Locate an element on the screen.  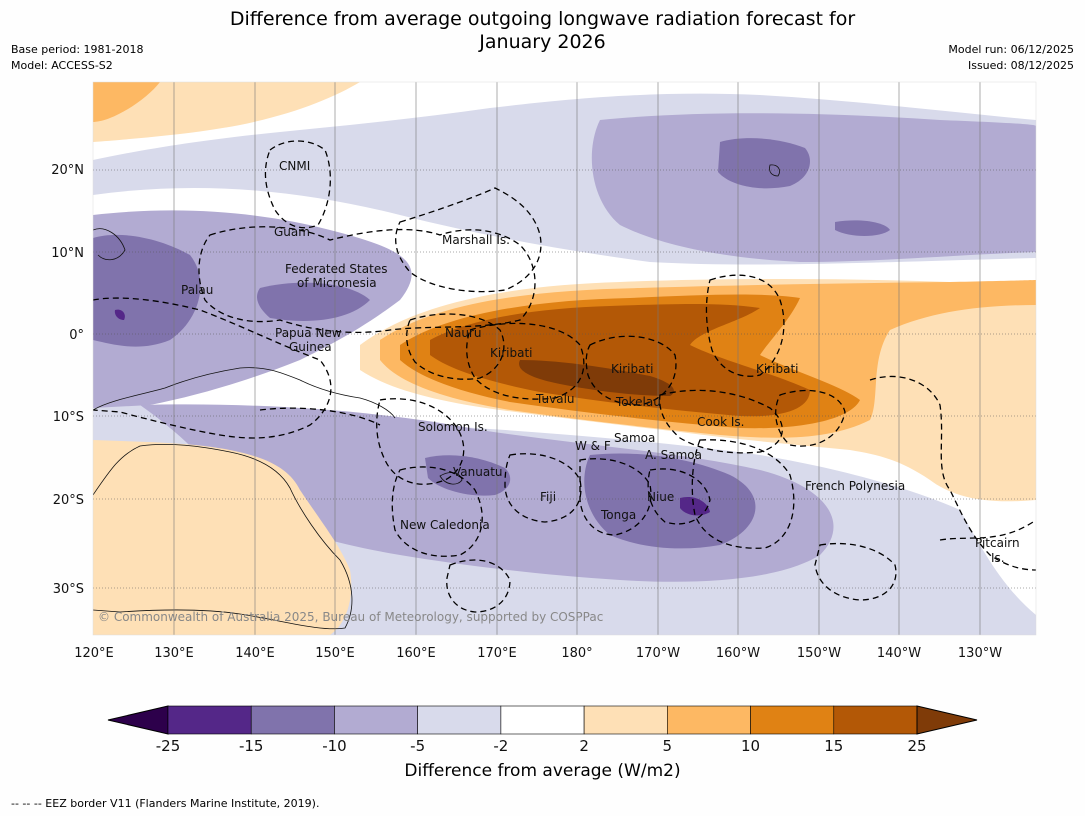
label-tonga: Tonga is located at coordinates (618, 515).